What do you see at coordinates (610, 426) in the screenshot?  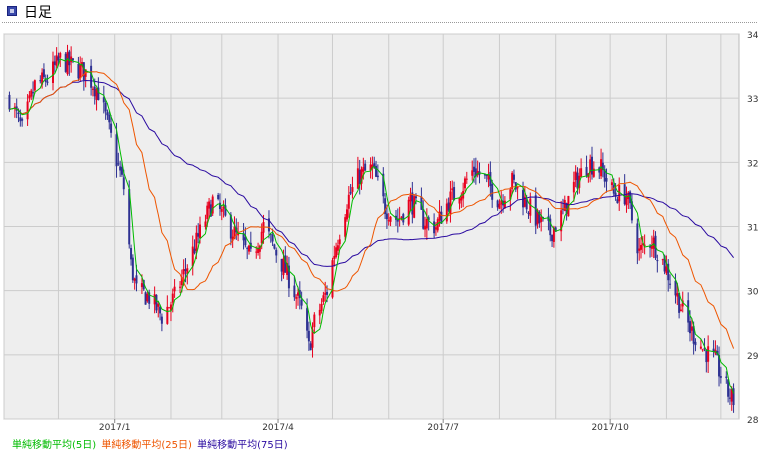 I see `x-tick-label: 2017/10` at bounding box center [610, 426].